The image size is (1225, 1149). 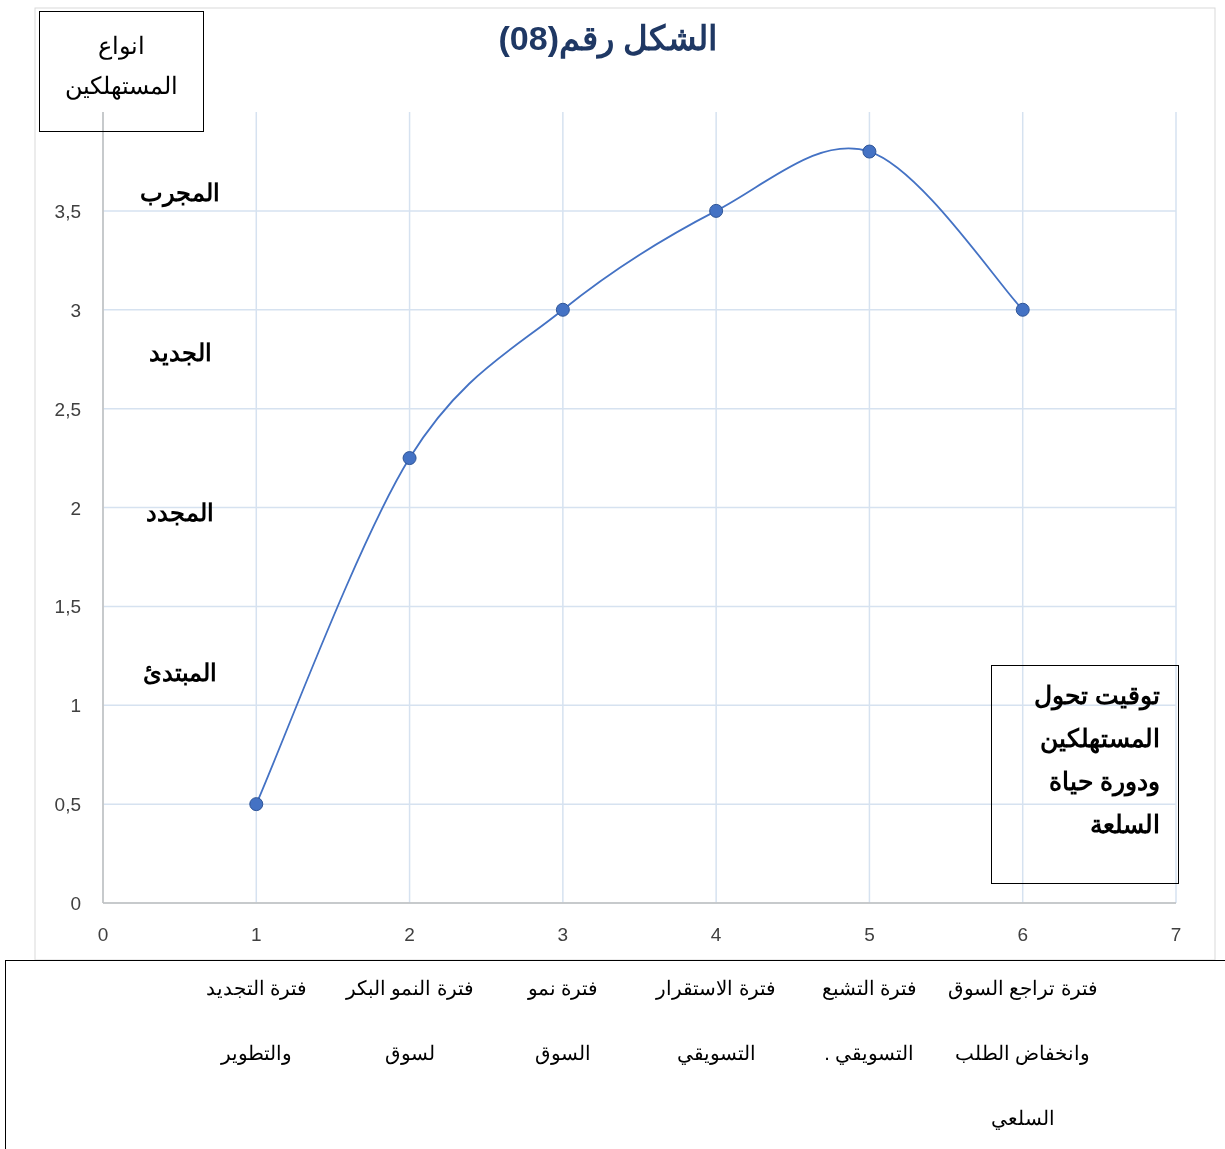 I want to click on y-axis-title: انواع المستهلكين, so click(x=121, y=71).